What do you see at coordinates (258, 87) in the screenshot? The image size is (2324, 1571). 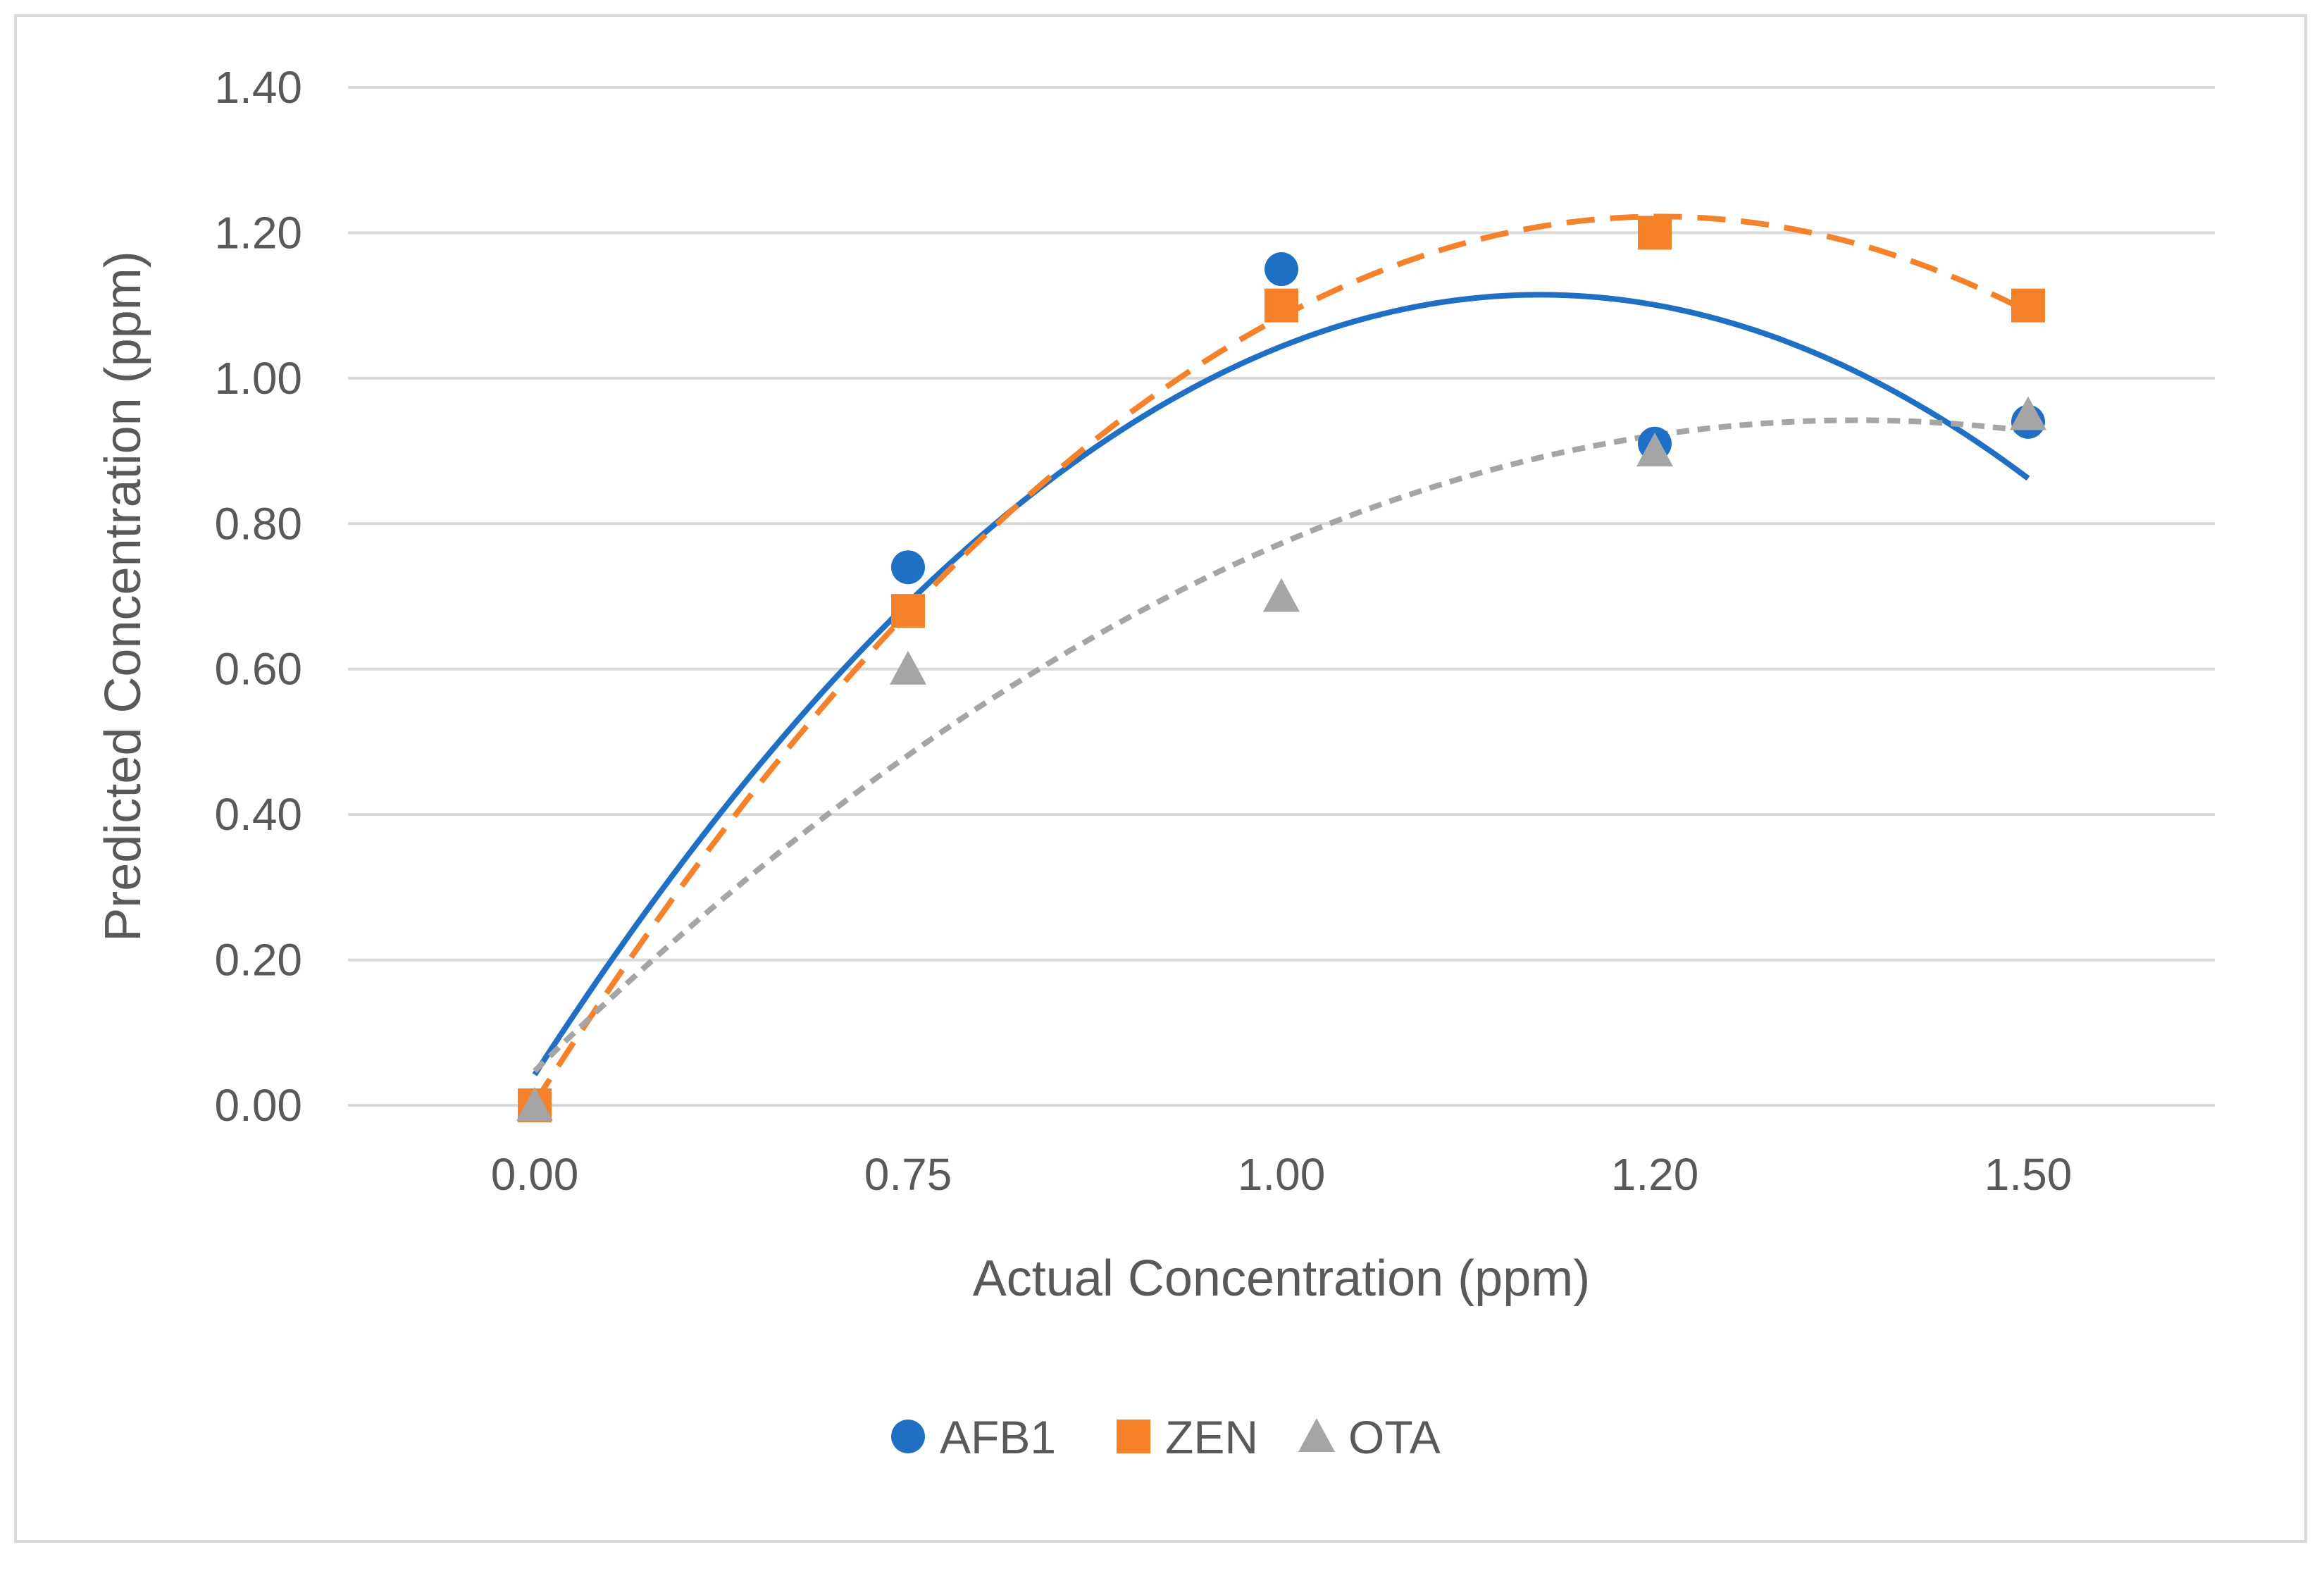 I see `y-tick-label: 1.40` at bounding box center [258, 87].